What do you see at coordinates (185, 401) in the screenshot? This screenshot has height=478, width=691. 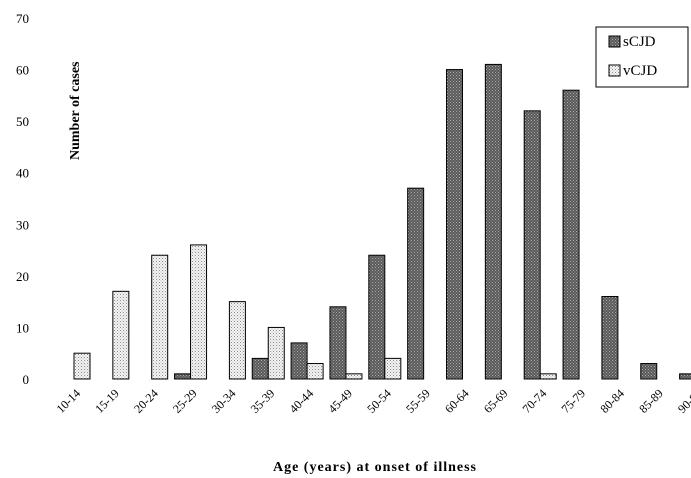 I see `x-tick-label: 25-29` at bounding box center [185, 401].